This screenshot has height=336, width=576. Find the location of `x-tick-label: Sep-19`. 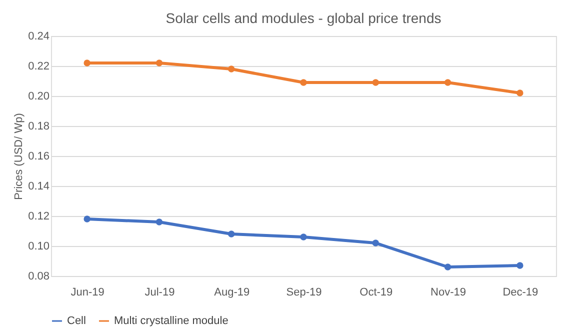

x-tick-label: Sep-19 is located at coordinates (304, 292).